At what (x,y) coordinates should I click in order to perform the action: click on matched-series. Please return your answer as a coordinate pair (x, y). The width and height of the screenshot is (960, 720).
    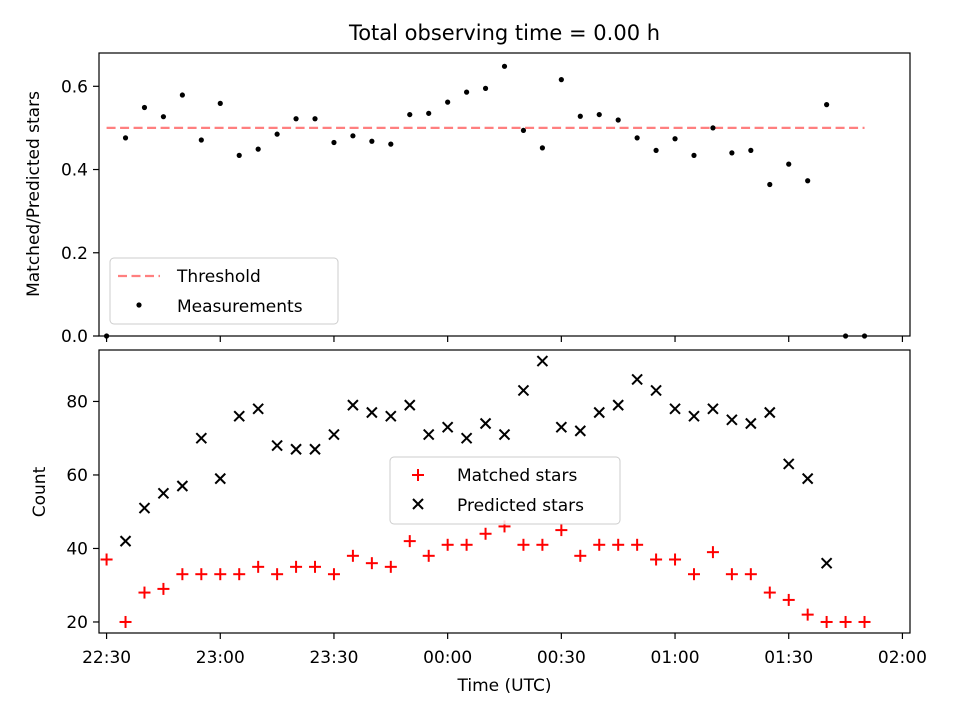
    Looking at the image, I should click on (485, 574).